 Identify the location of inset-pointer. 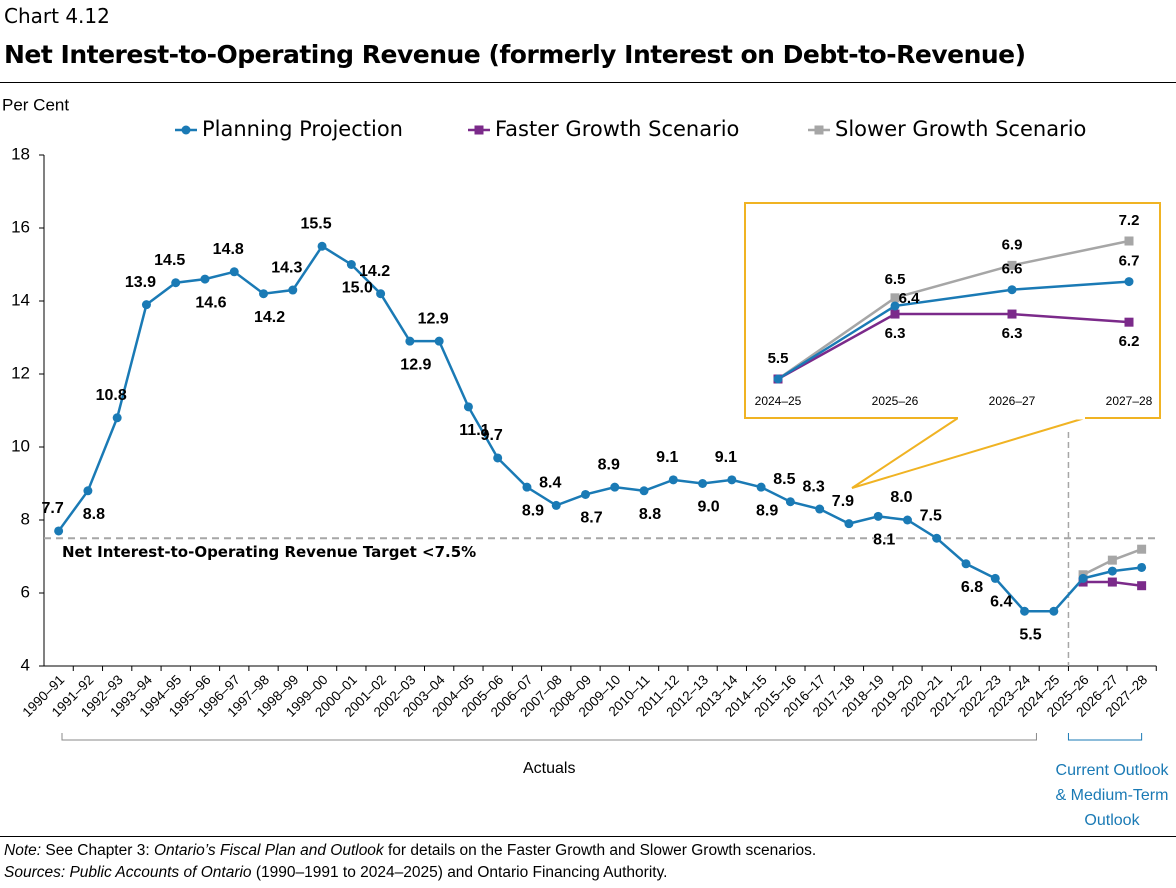
(968, 453).